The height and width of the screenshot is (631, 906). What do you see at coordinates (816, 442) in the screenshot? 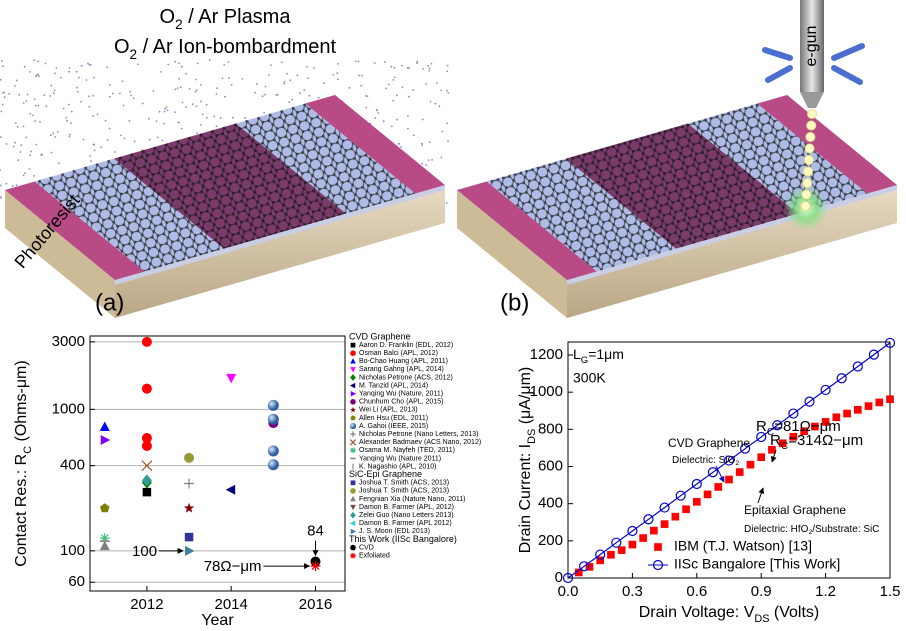
I see `annotation: RC=314Ω−μm` at bounding box center [816, 442].